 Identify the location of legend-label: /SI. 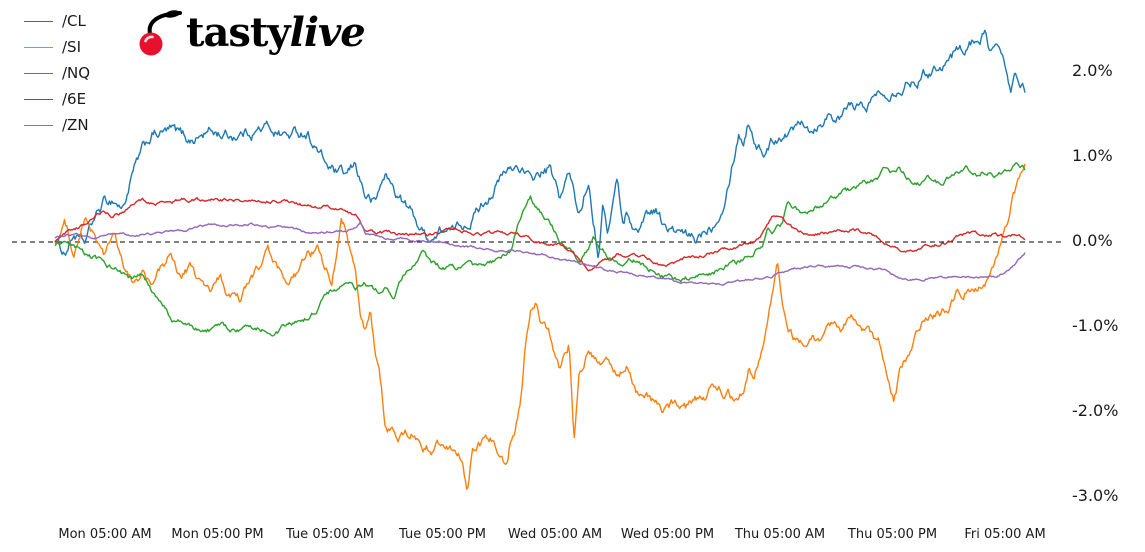
(71, 47).